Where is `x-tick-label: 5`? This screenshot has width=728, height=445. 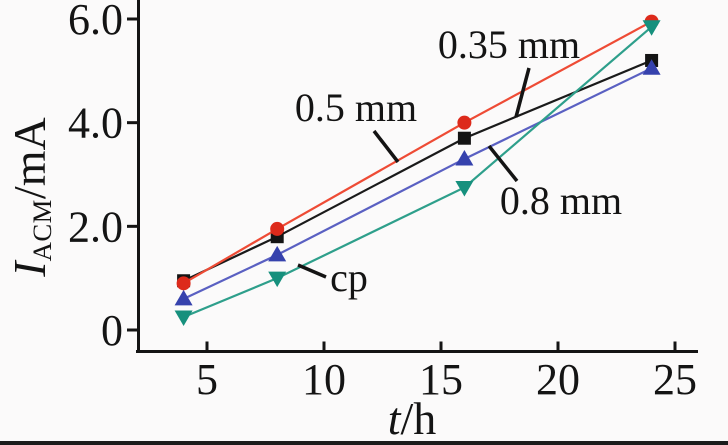 x-tick-label: 5 is located at coordinates (207, 379).